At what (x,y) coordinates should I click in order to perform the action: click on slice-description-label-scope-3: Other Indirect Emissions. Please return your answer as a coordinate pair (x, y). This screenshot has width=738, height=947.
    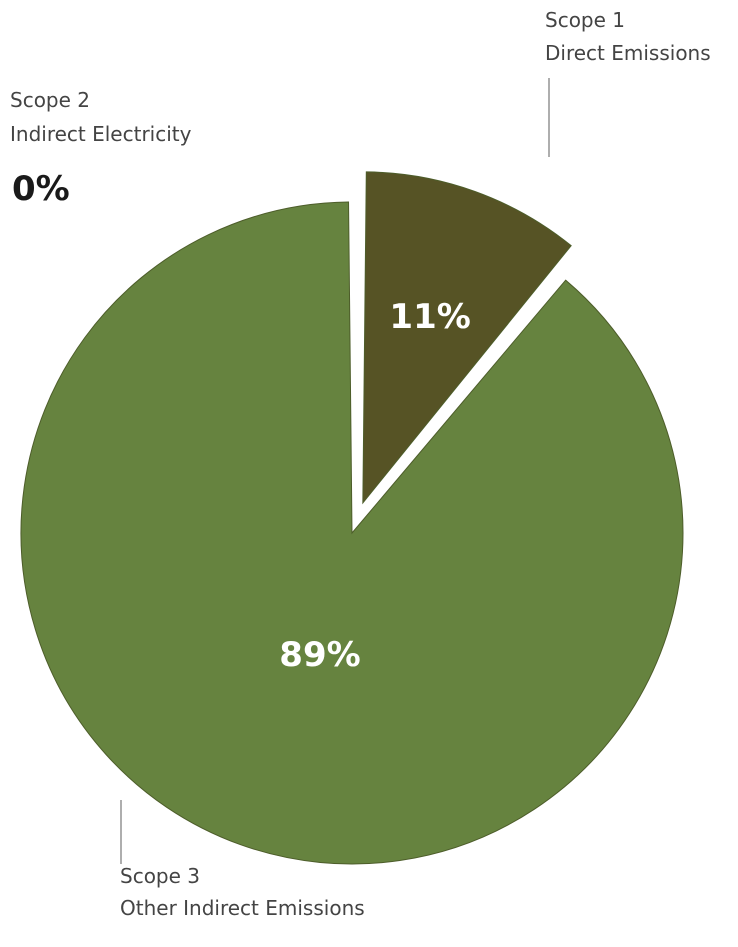
    Looking at the image, I should click on (242, 908).